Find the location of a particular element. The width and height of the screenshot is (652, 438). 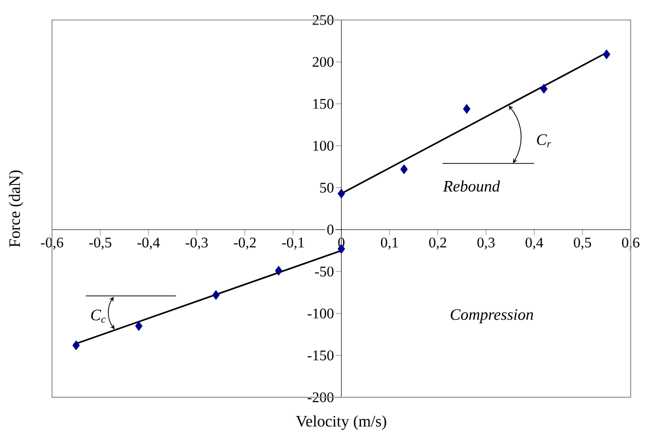

x-tick-label: -0,6 is located at coordinates (52, 244).